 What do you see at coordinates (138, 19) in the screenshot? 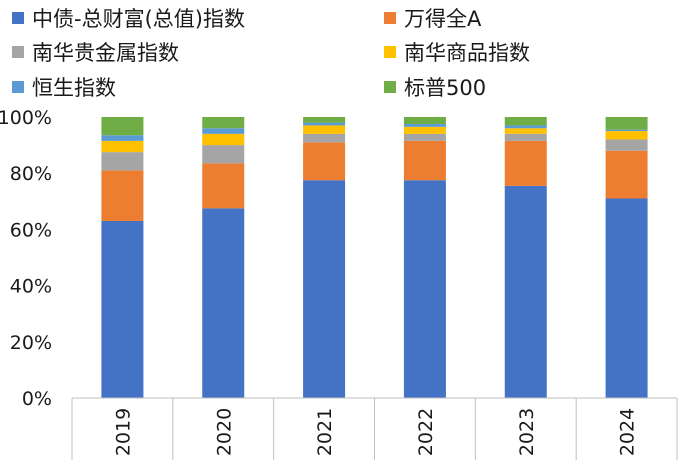
I see `legend-label: 中债-总财富(总值)指数` at bounding box center [138, 19].